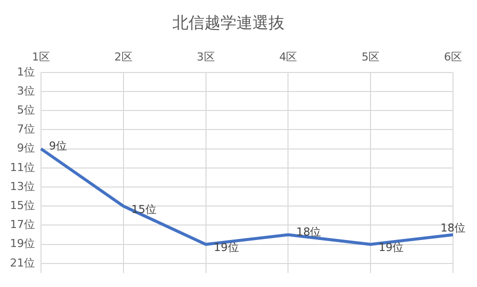  I want to click on chart-title: 北信越学連選抜, so click(228, 22).